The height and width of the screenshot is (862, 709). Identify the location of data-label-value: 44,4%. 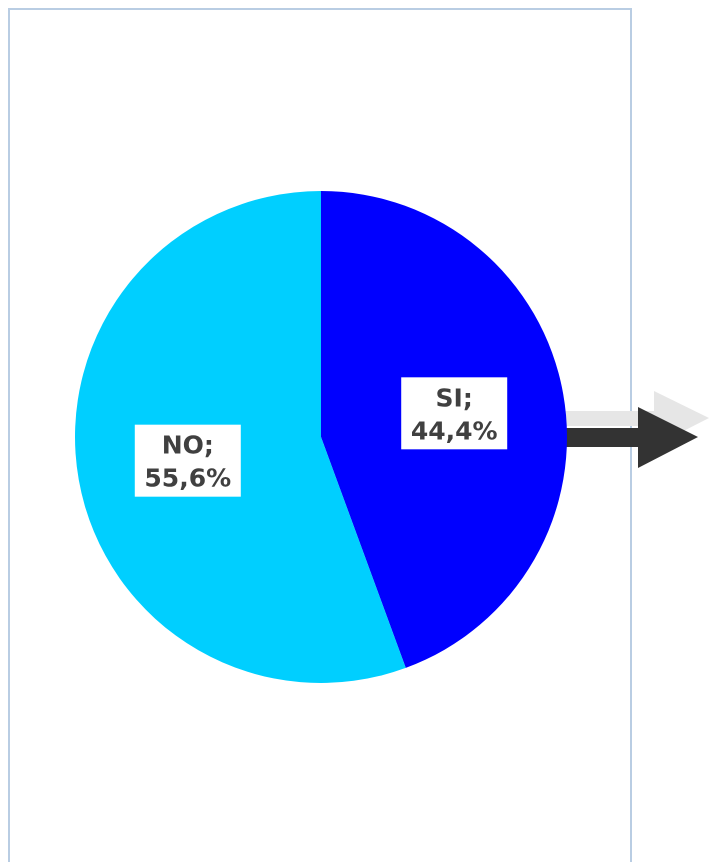
(454, 430).